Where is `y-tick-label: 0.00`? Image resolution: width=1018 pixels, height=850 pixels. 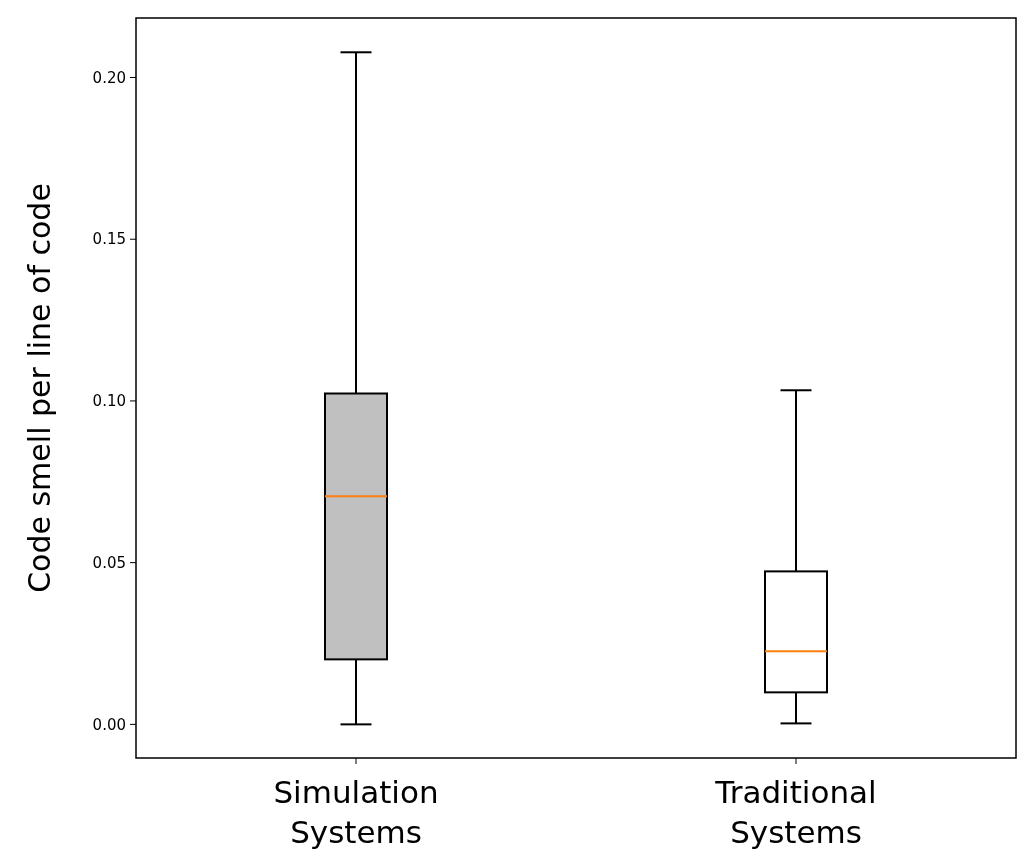 y-tick-label: 0.00 is located at coordinates (109, 724).